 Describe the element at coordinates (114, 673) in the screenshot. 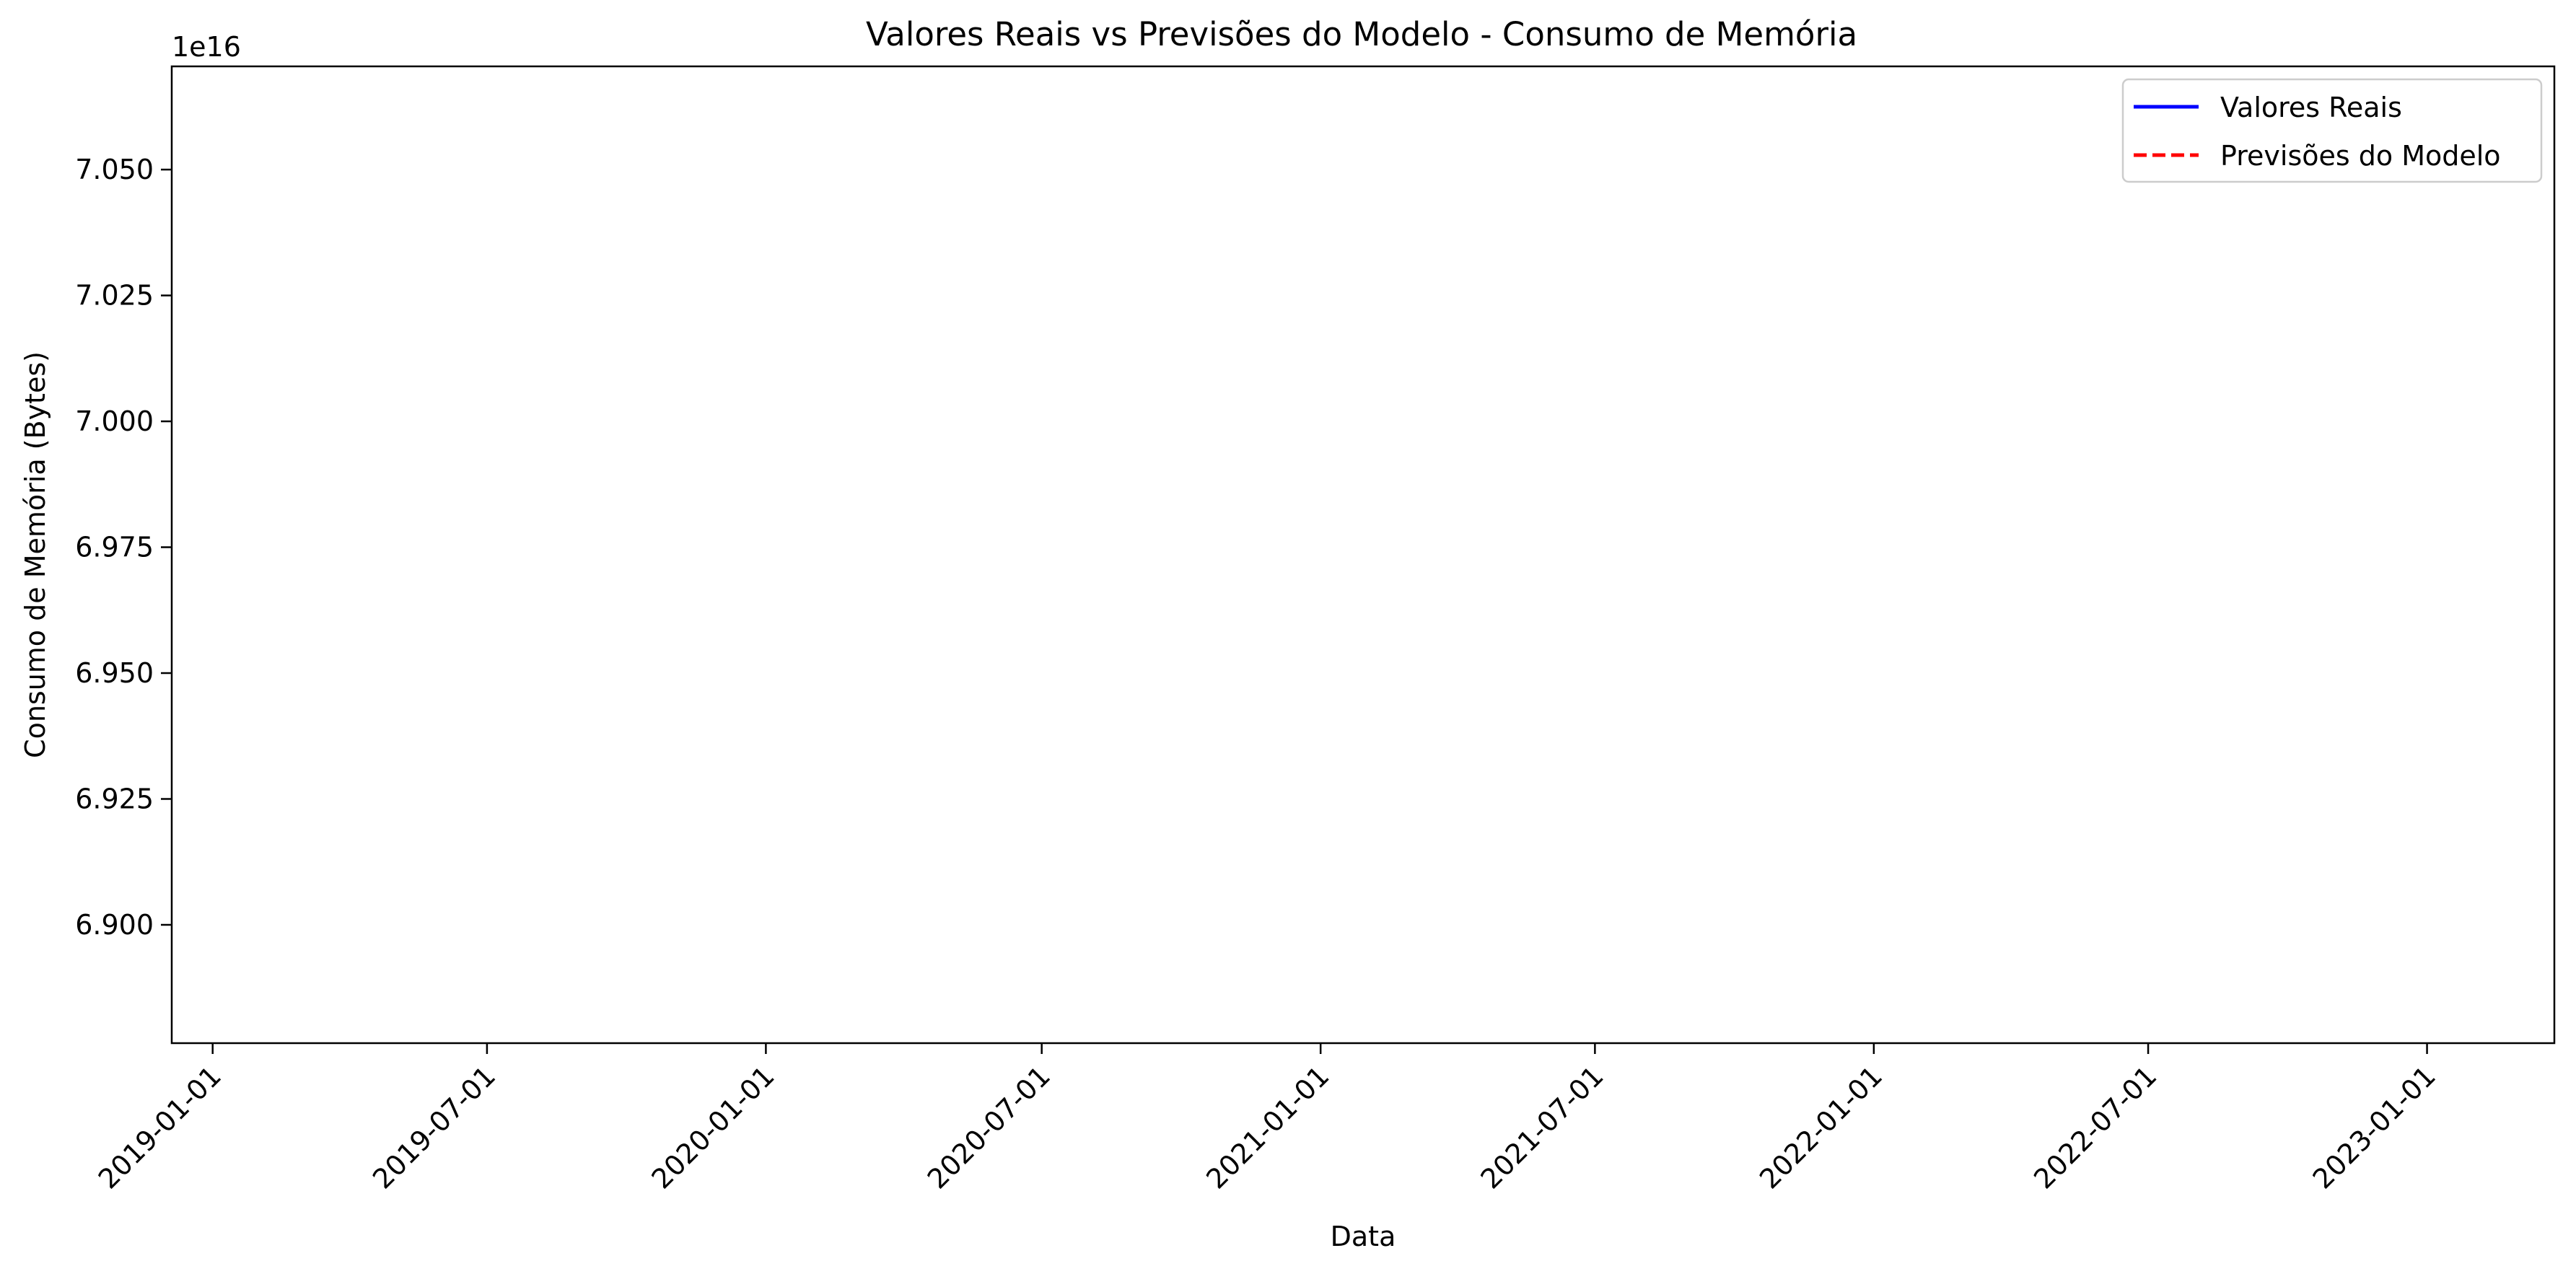

I see `y-tick-label: 6.950` at that location.